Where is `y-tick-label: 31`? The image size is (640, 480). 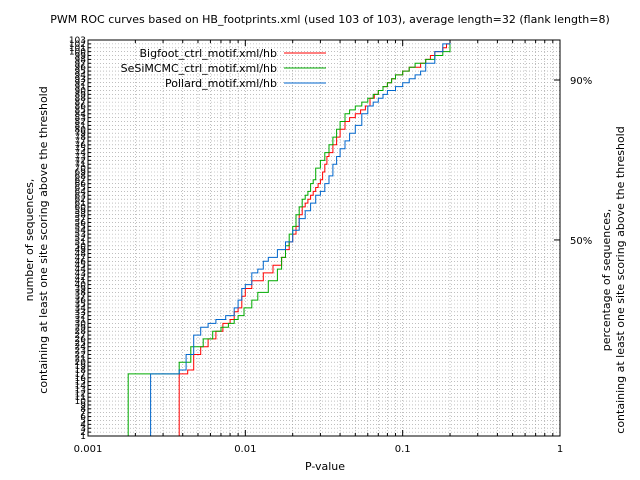
y-tick-label: 31 is located at coordinates (80, 321).